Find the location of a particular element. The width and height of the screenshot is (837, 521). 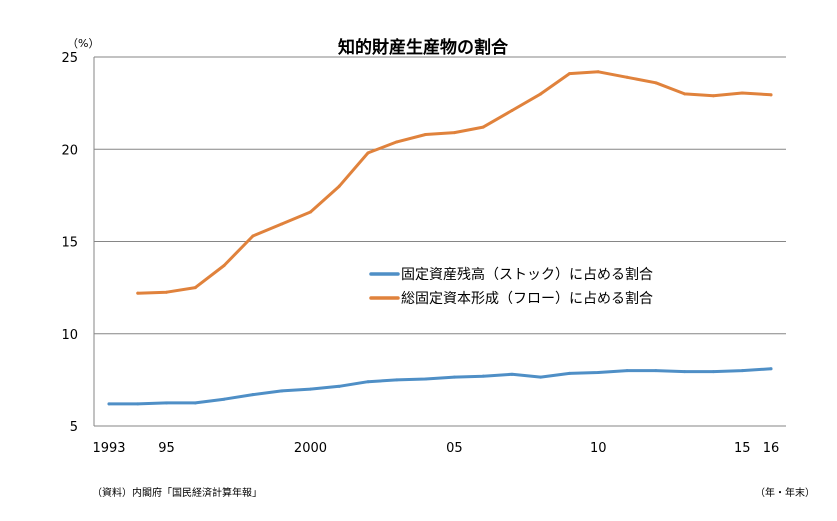

legend-label-1: 固定資産残高（ストック）に占める割合 is located at coordinates (527, 274).